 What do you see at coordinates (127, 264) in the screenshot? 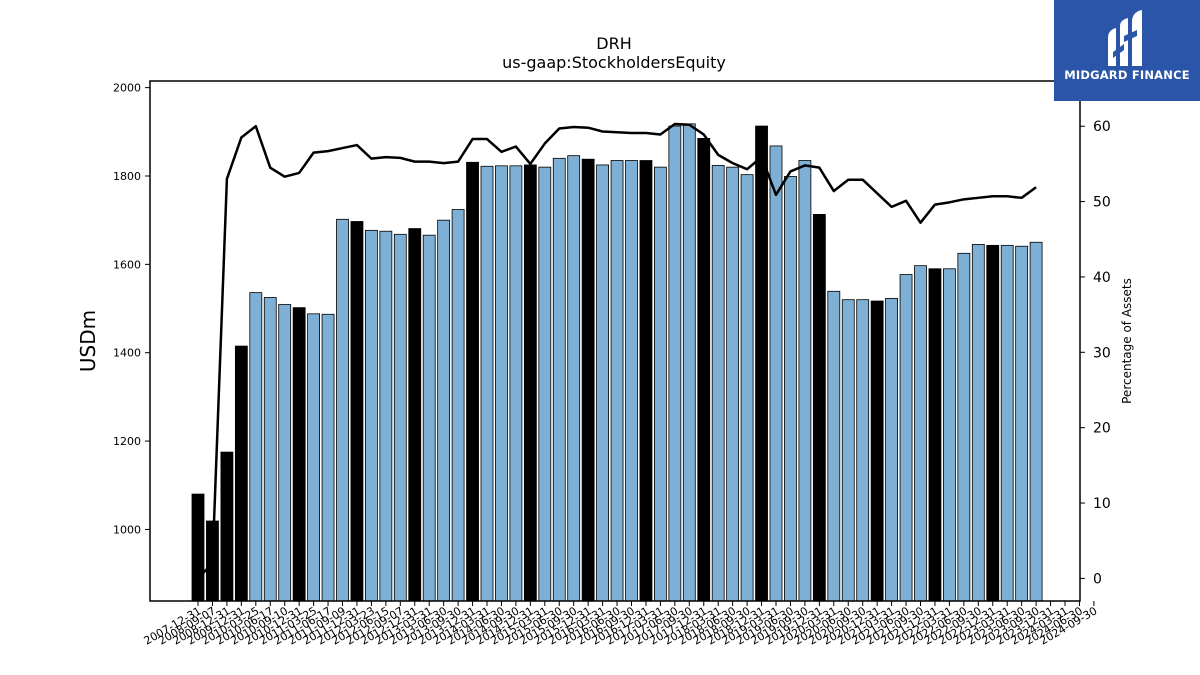
I see `y-tick-label: 1600` at bounding box center [127, 264].